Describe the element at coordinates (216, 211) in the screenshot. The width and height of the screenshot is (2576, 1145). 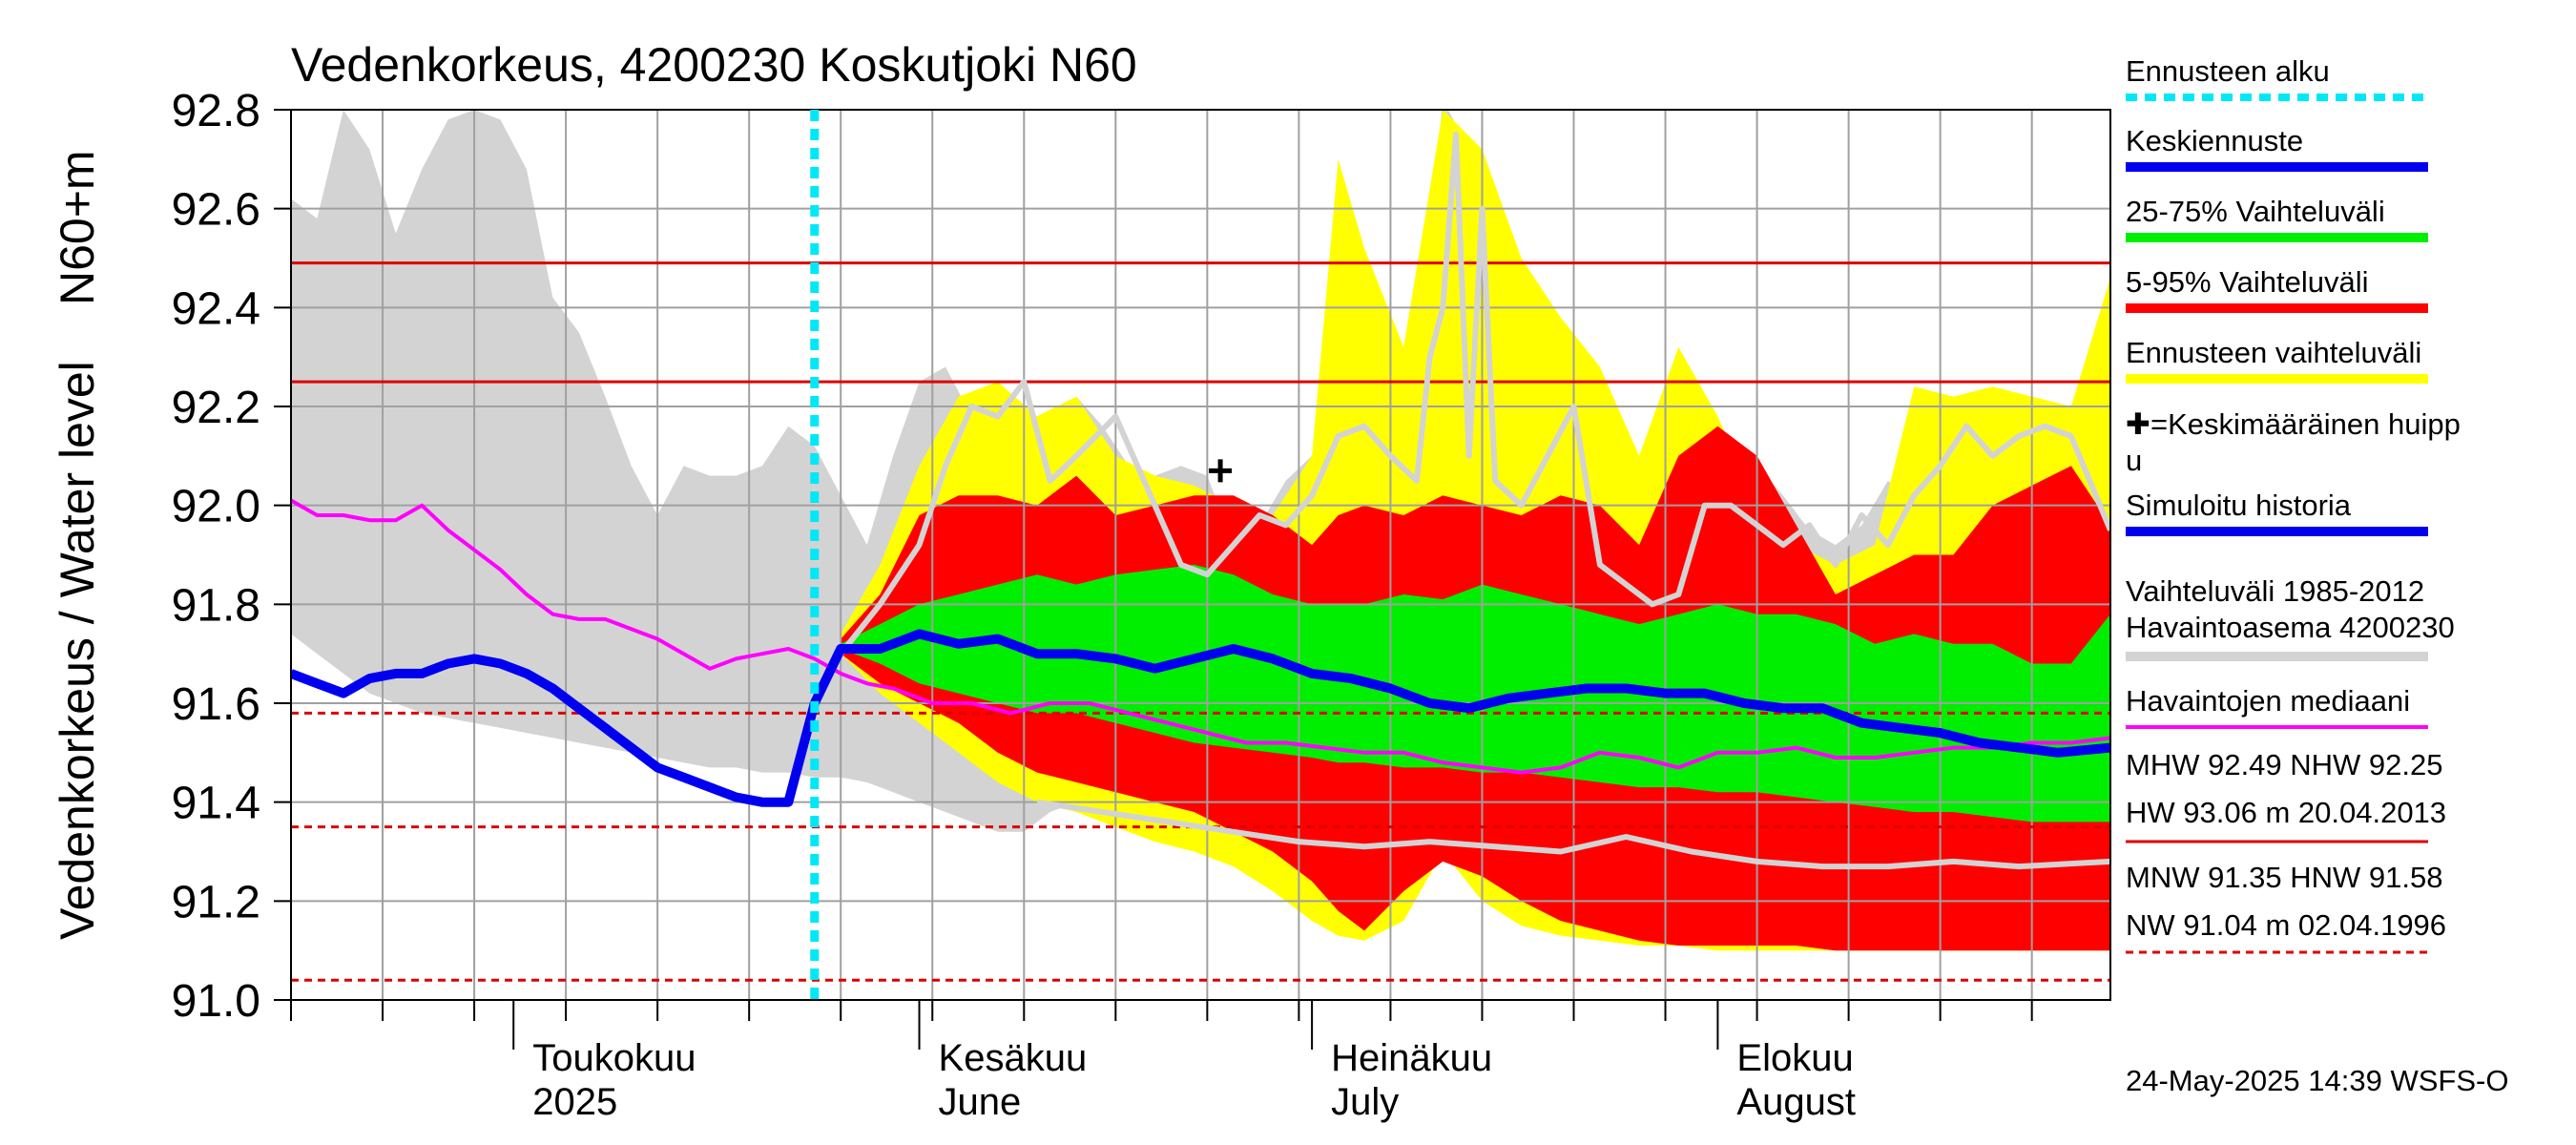
I see `y-tick-label: 92.6` at that location.